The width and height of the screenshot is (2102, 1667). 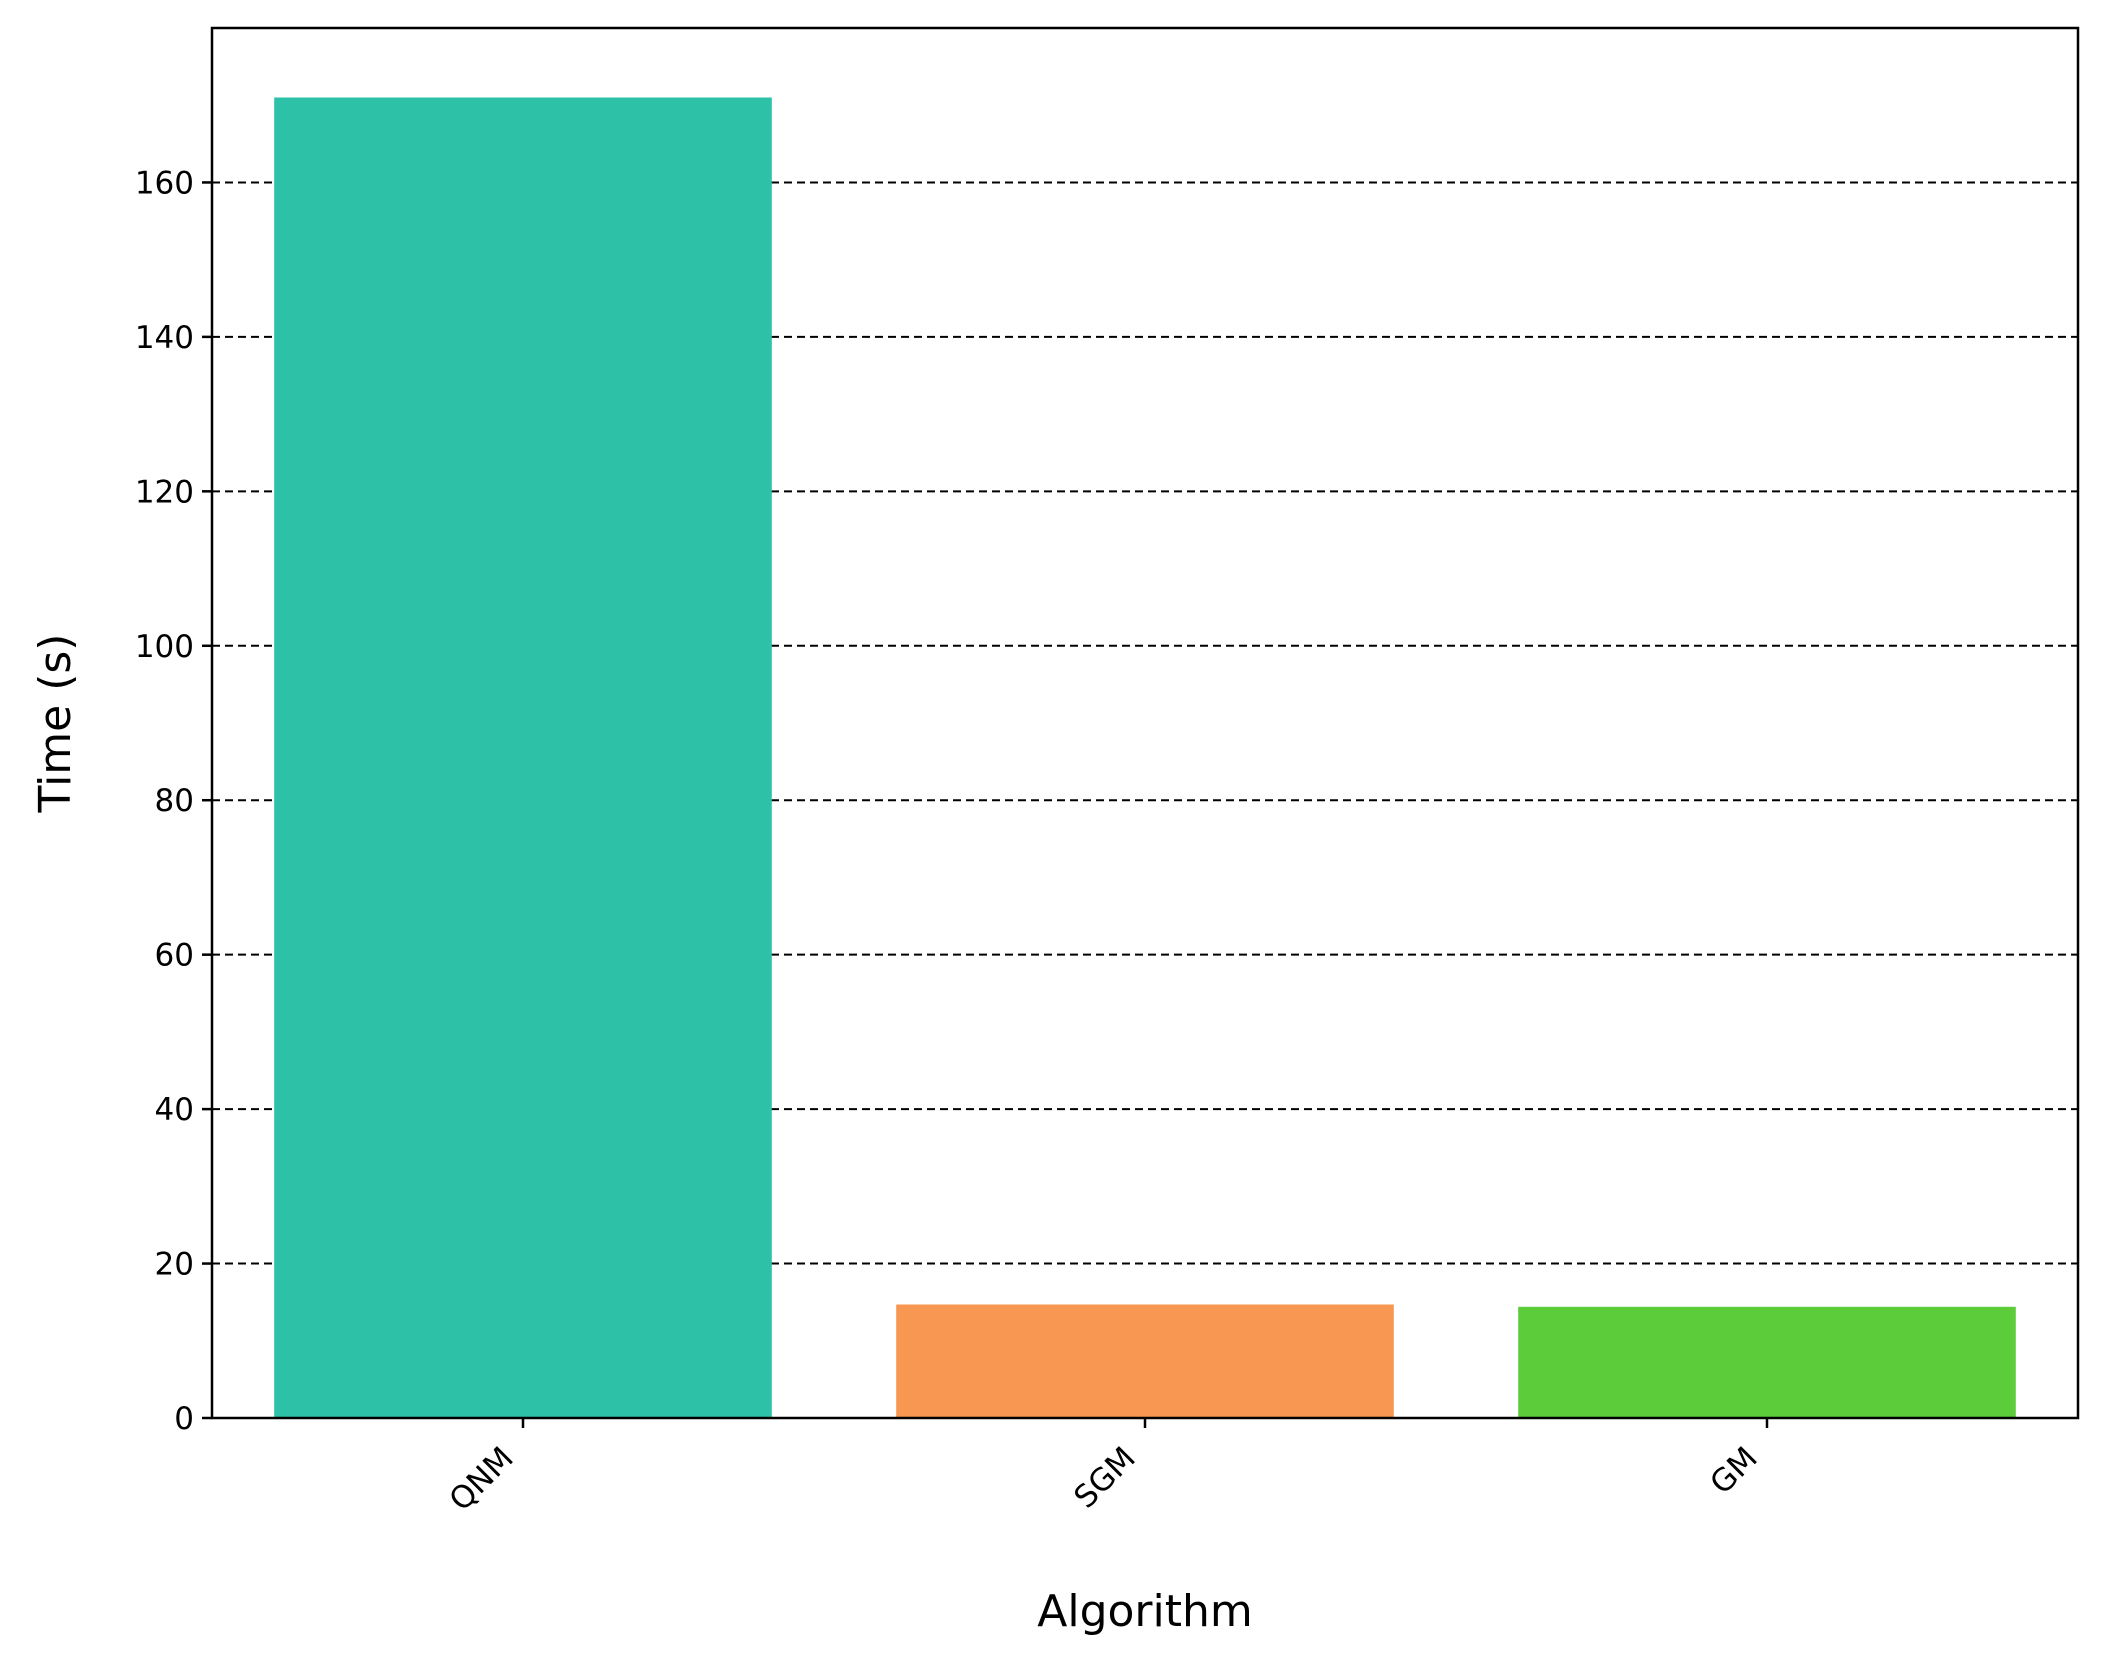 I want to click on y-tick-label: 120, so click(x=164, y=492).